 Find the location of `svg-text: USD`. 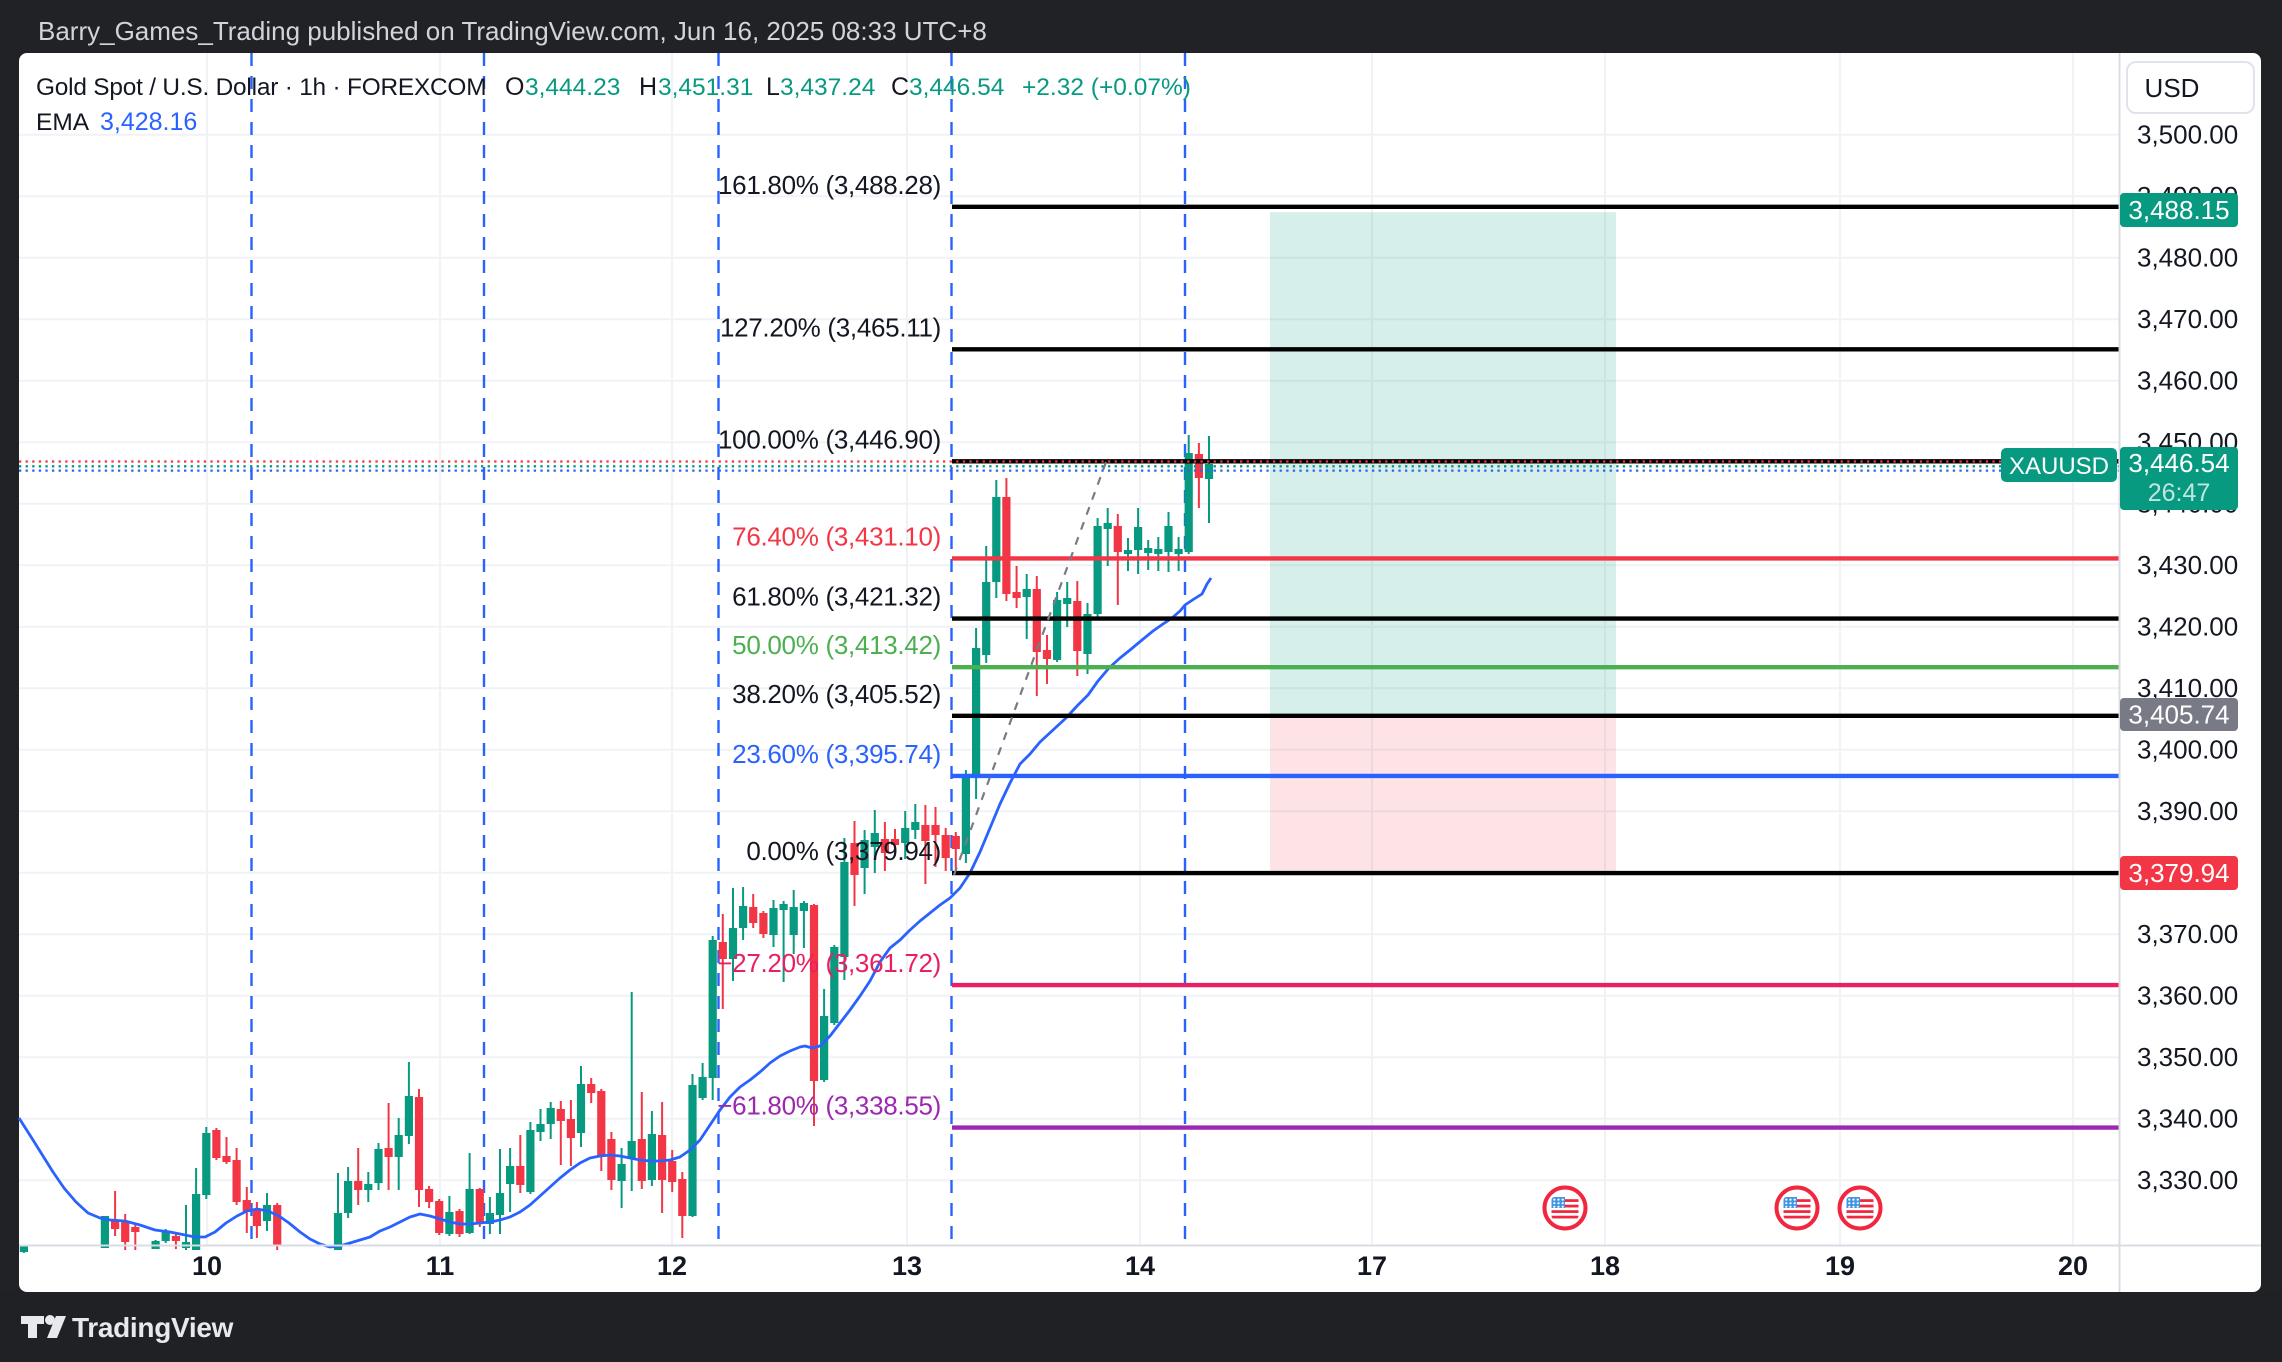

svg-text: USD is located at coordinates (2172, 88).